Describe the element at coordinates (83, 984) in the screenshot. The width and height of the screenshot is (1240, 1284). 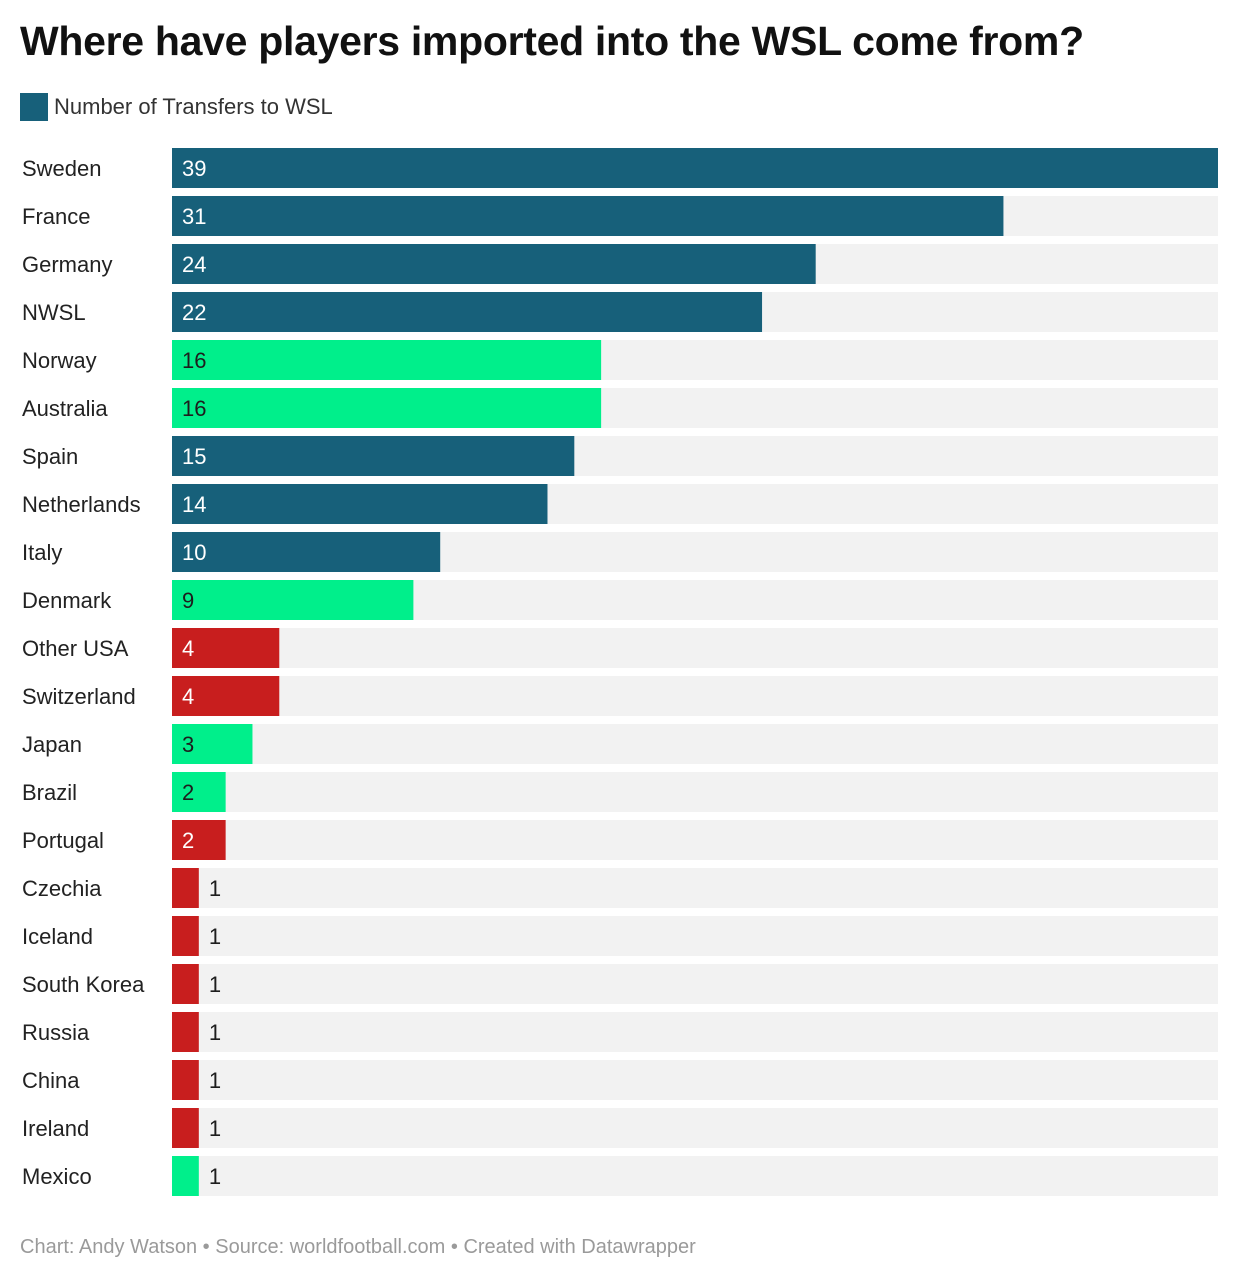
I see `category-label: South Korea` at that location.